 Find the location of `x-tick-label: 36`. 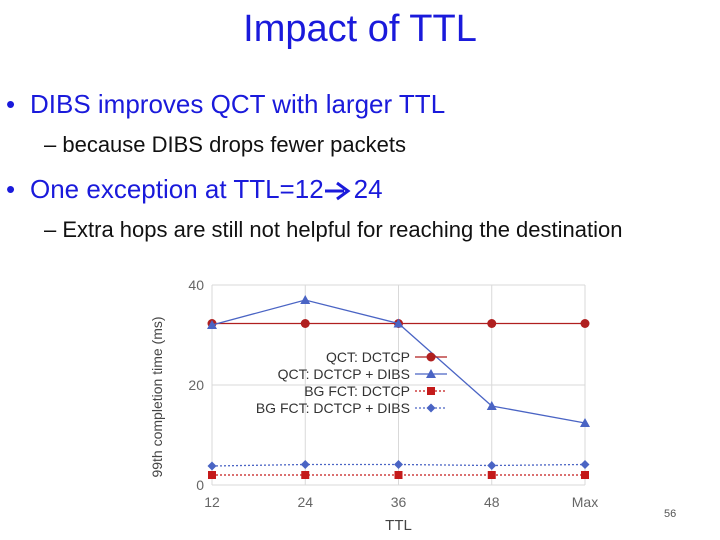

x-tick-label: 36 is located at coordinates (399, 502).